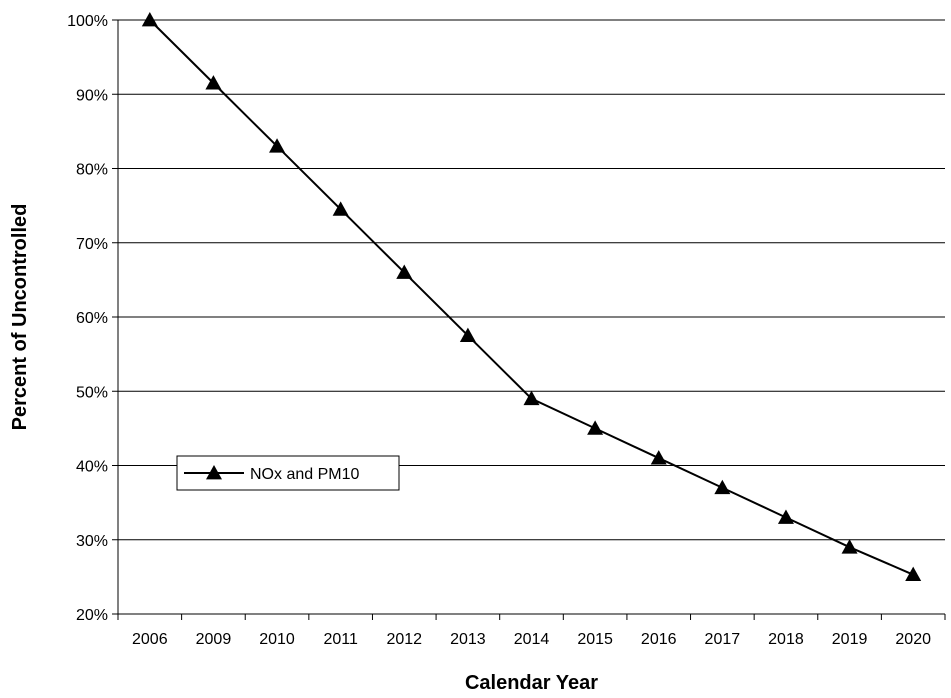  I want to click on x-tick-label: 2012, so click(404, 639).